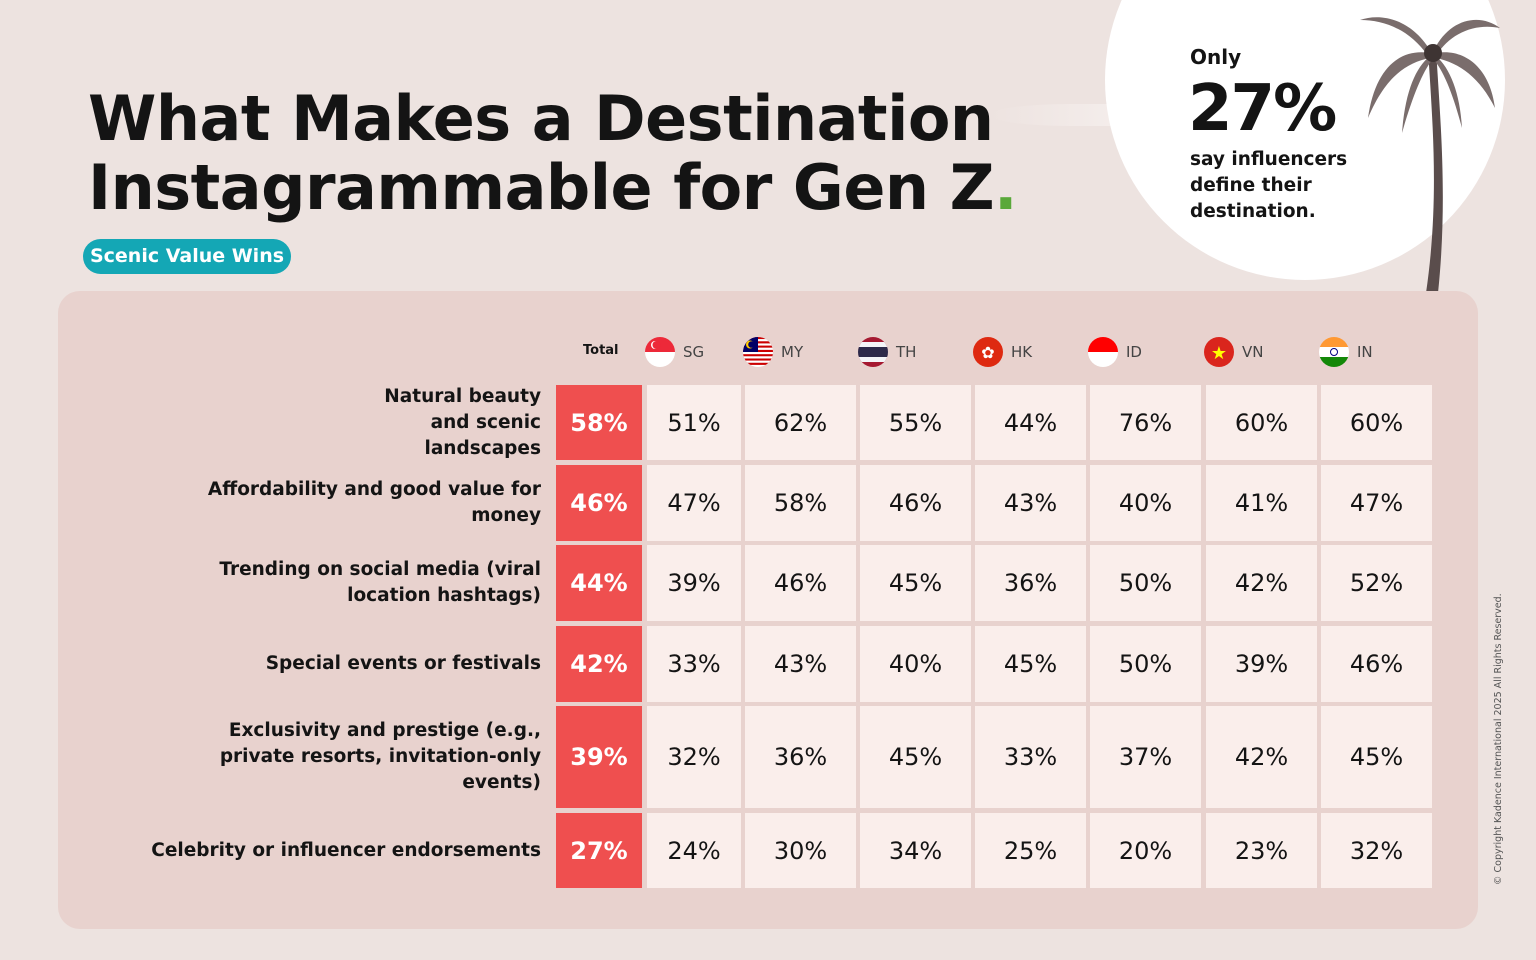  I want to click on value-cell-in: 32%, so click(1376, 850).